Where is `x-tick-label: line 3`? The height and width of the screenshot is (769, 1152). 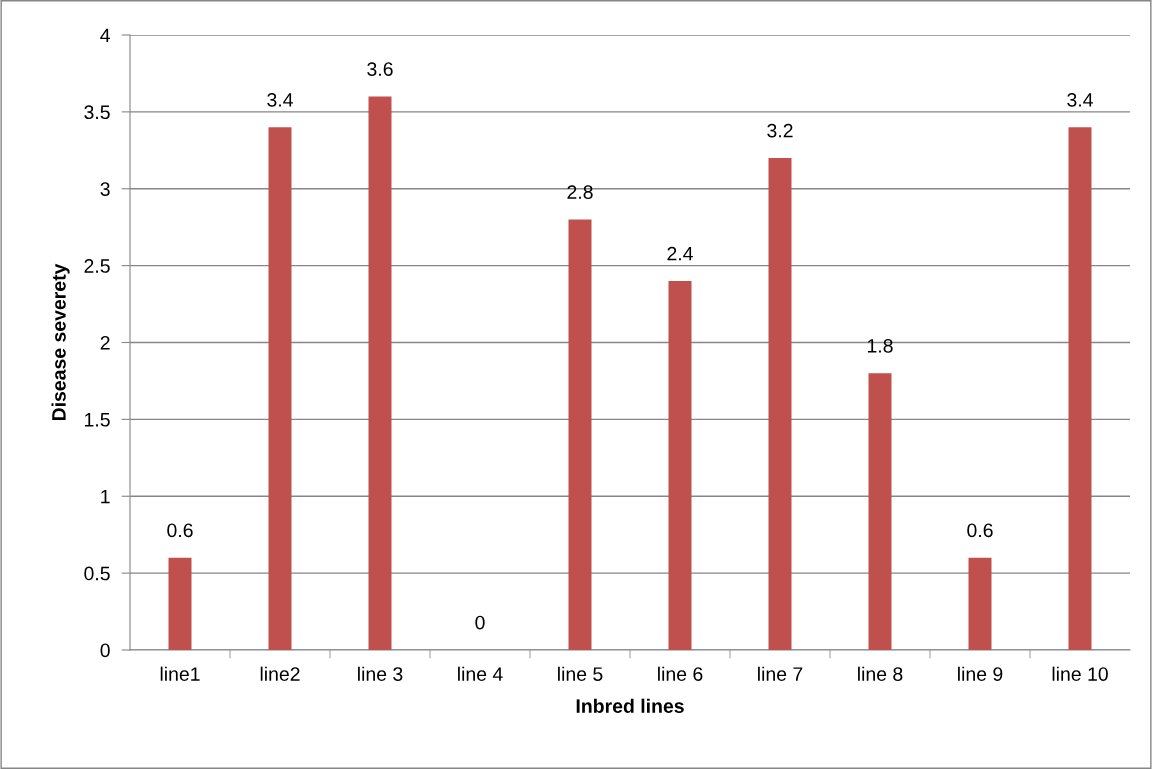
x-tick-label: line 3 is located at coordinates (380, 673).